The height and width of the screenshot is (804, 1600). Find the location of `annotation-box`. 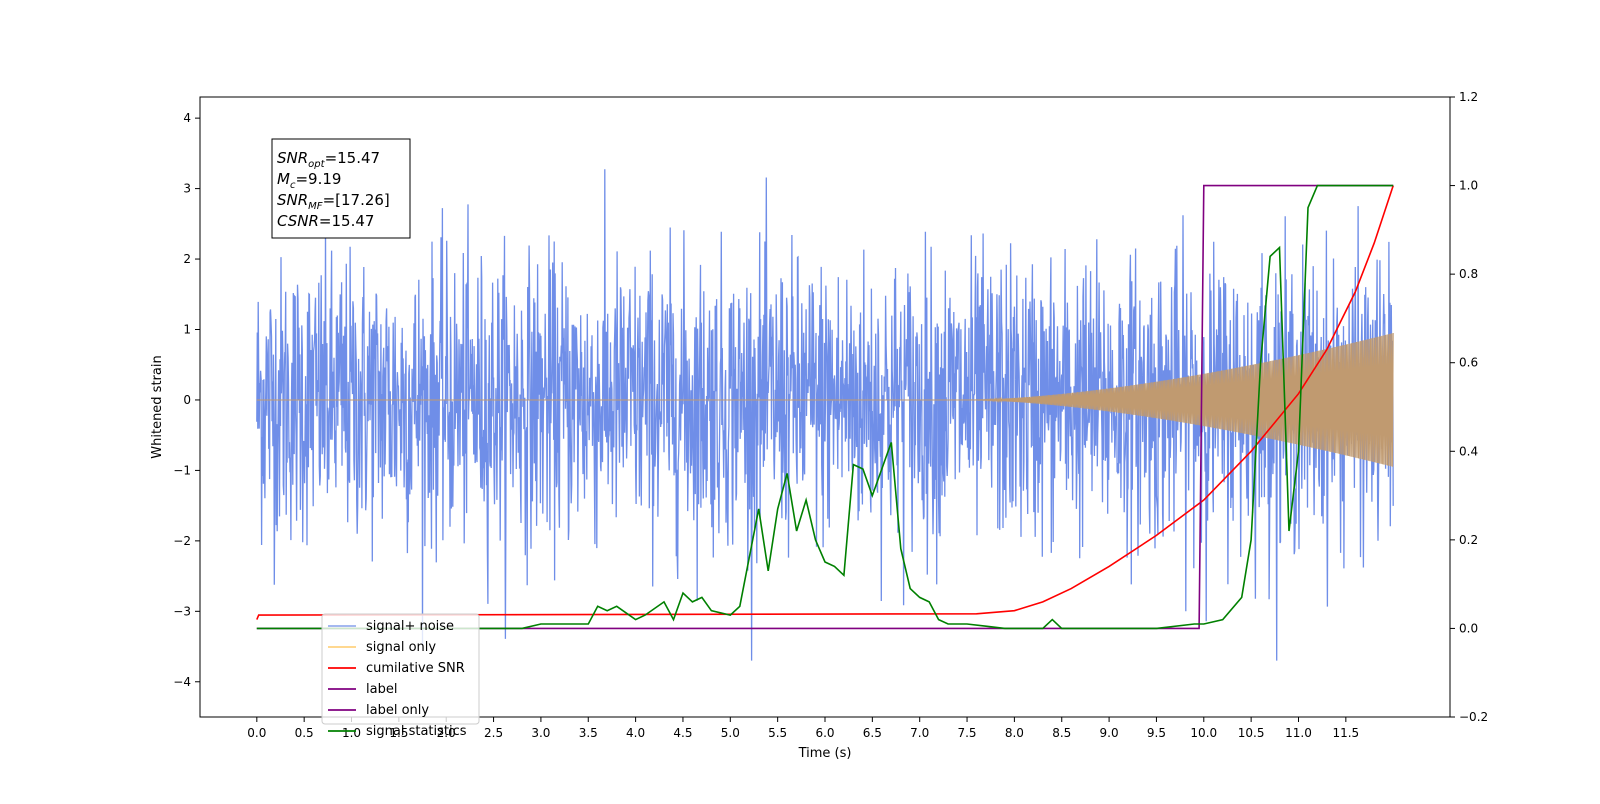

annotation-box is located at coordinates (341, 188).